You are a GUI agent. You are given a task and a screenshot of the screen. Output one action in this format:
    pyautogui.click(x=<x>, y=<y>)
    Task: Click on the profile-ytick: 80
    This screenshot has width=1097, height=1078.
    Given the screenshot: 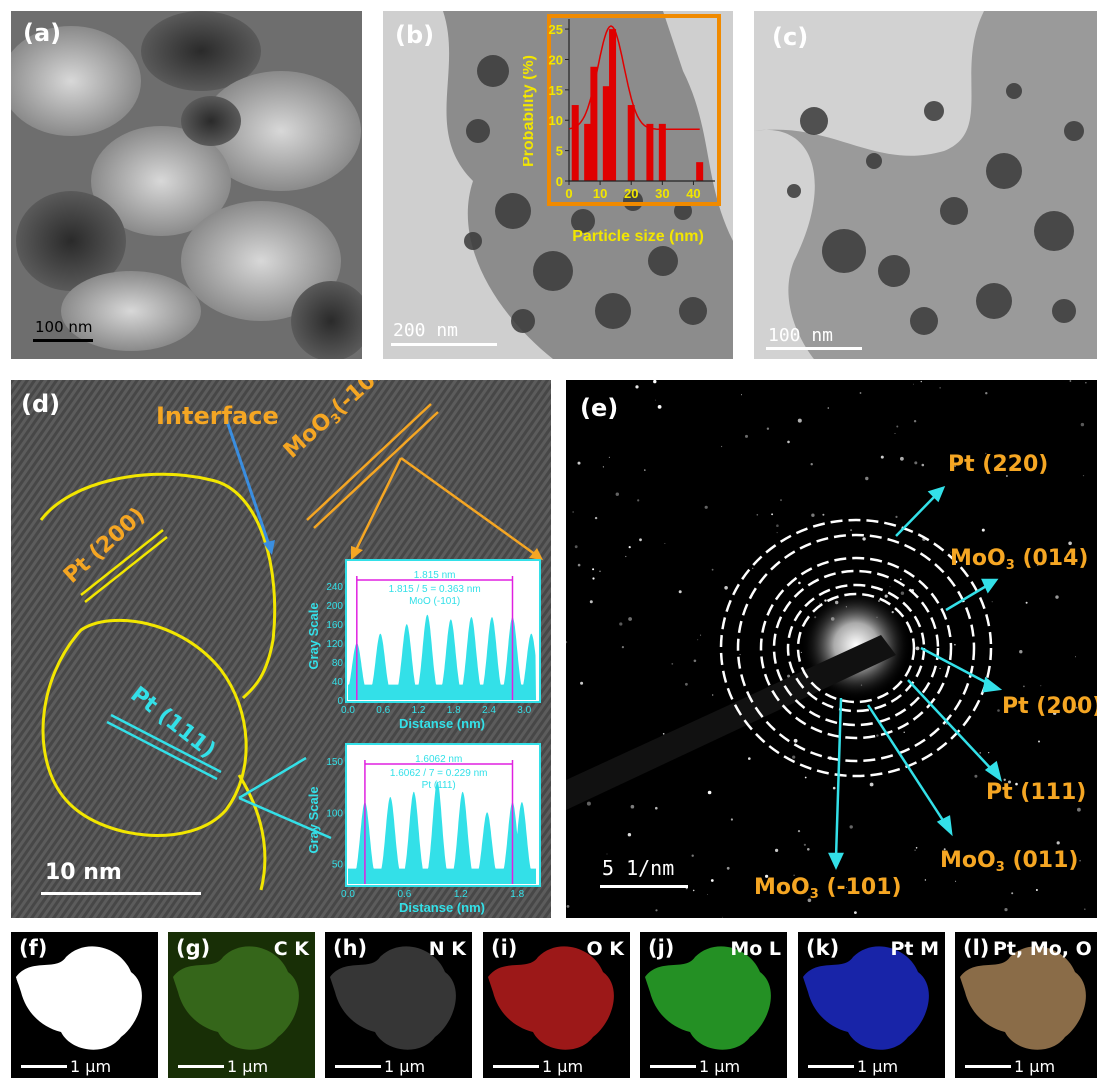 What is the action you would take?
    pyautogui.click(x=338, y=663)
    